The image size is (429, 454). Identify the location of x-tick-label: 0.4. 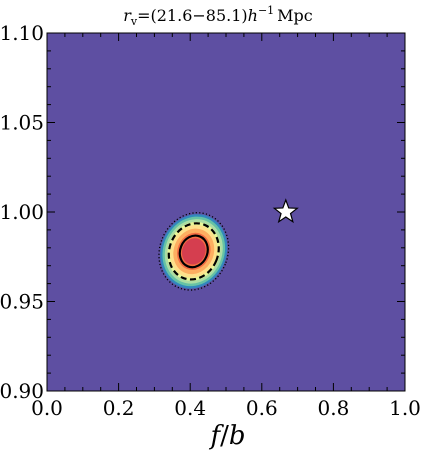
(190, 408).